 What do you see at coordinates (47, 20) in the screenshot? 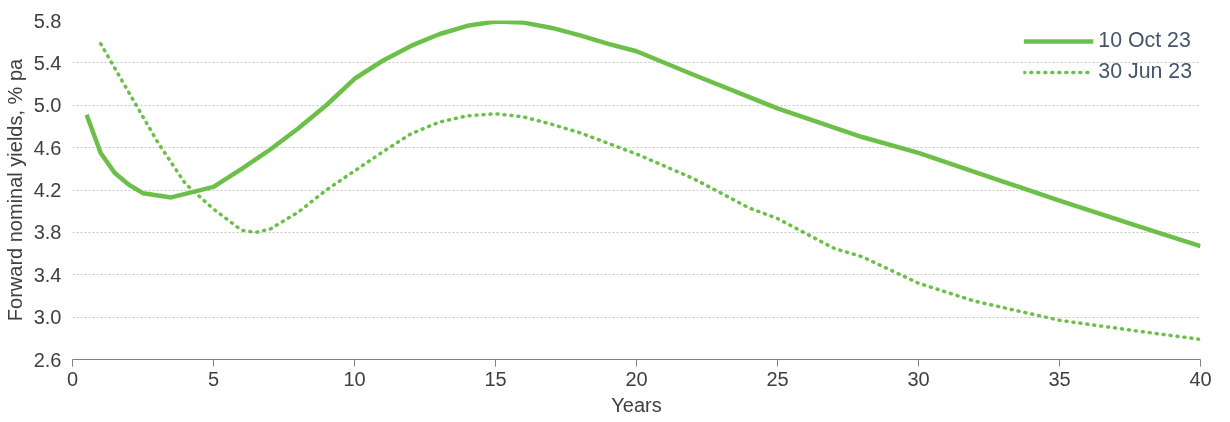
I see `y-tick-label: 5.8` at bounding box center [47, 20].